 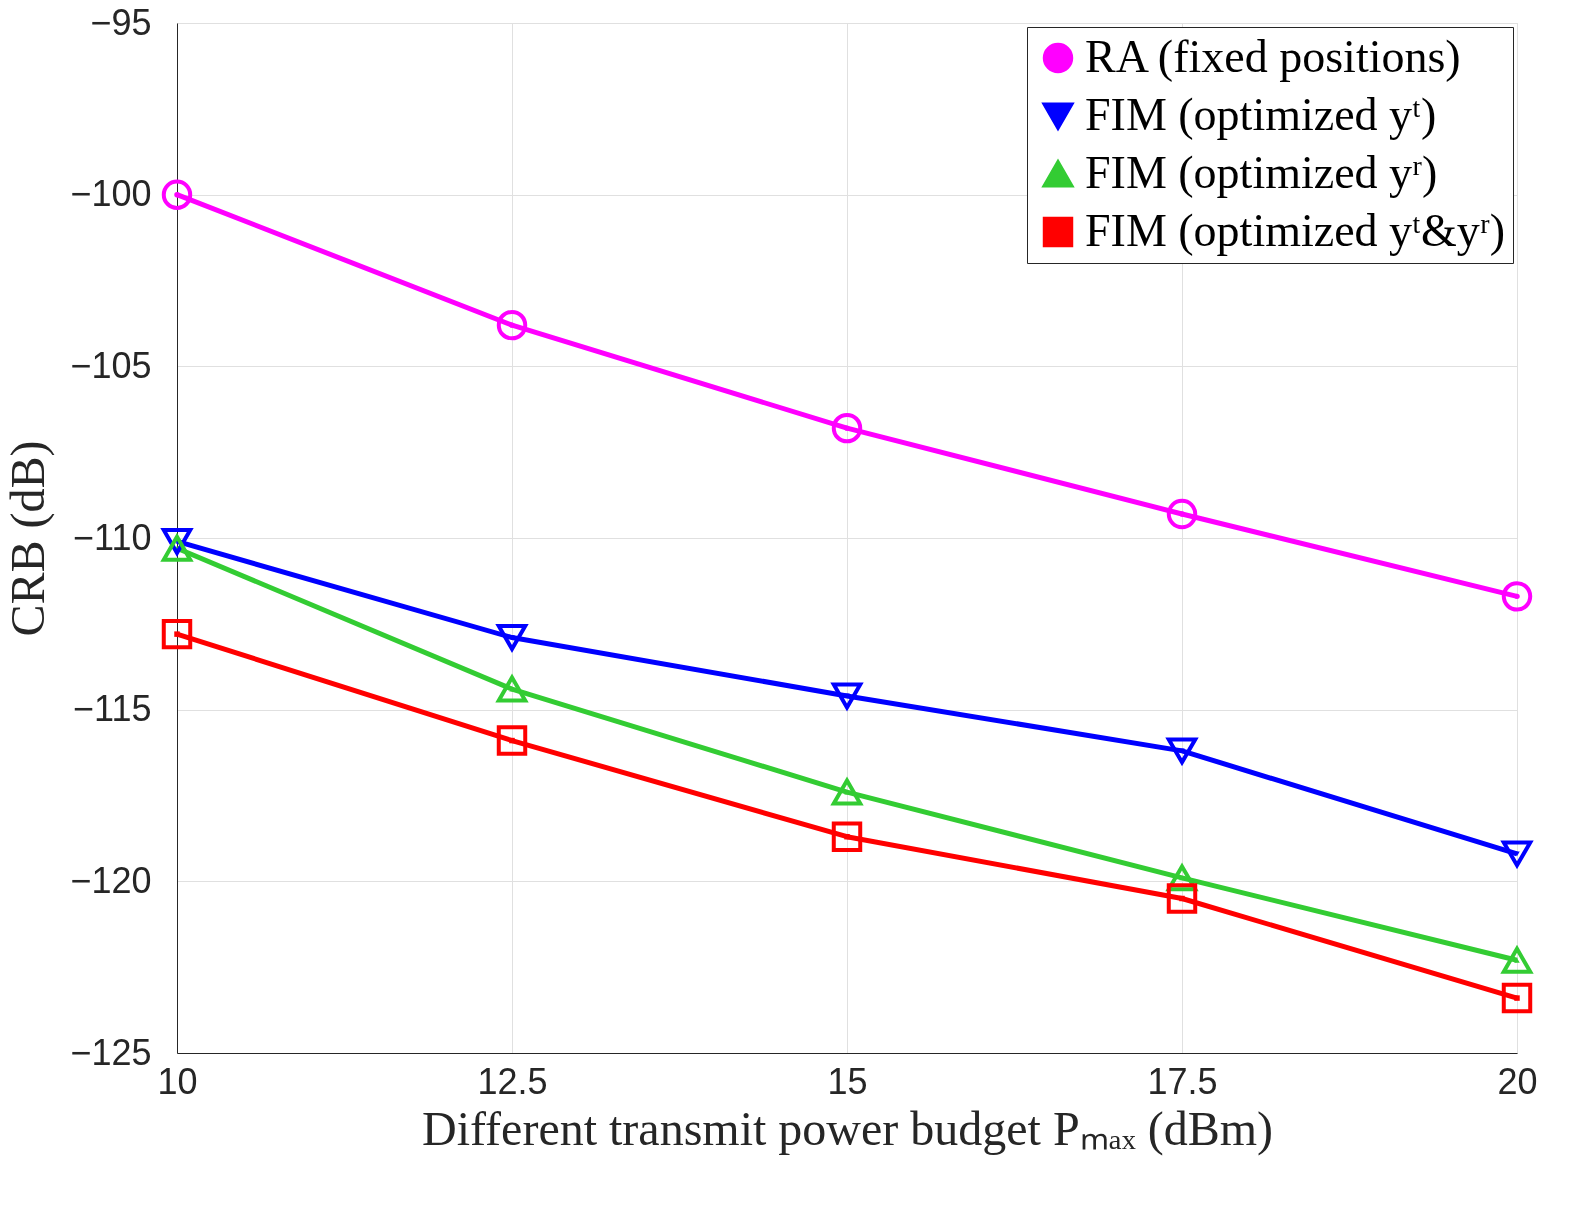 What do you see at coordinates (1517, 1081) in the screenshot?
I see `x-tick-label: 20` at bounding box center [1517, 1081].